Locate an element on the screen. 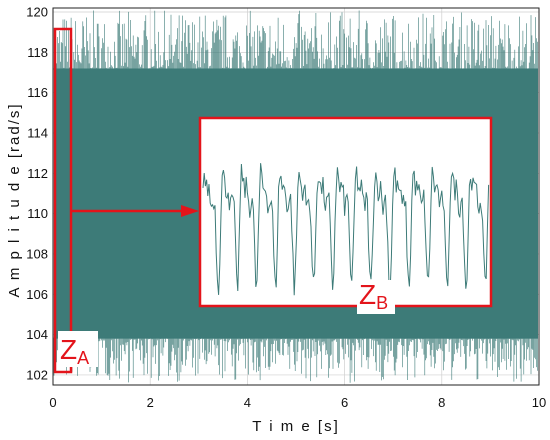  zone-b-label-bg is located at coordinates (376, 297).